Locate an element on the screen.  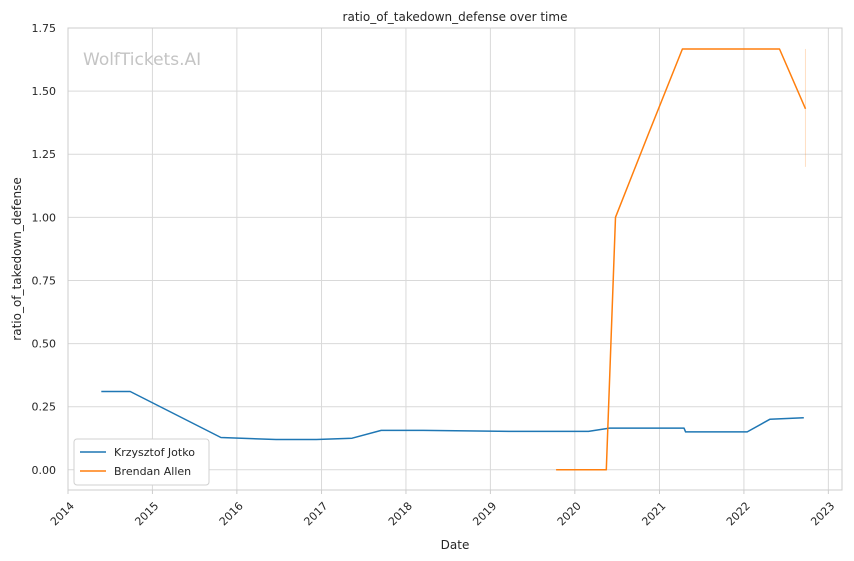
y-tick-label: 1.75 is located at coordinates (44, 28).